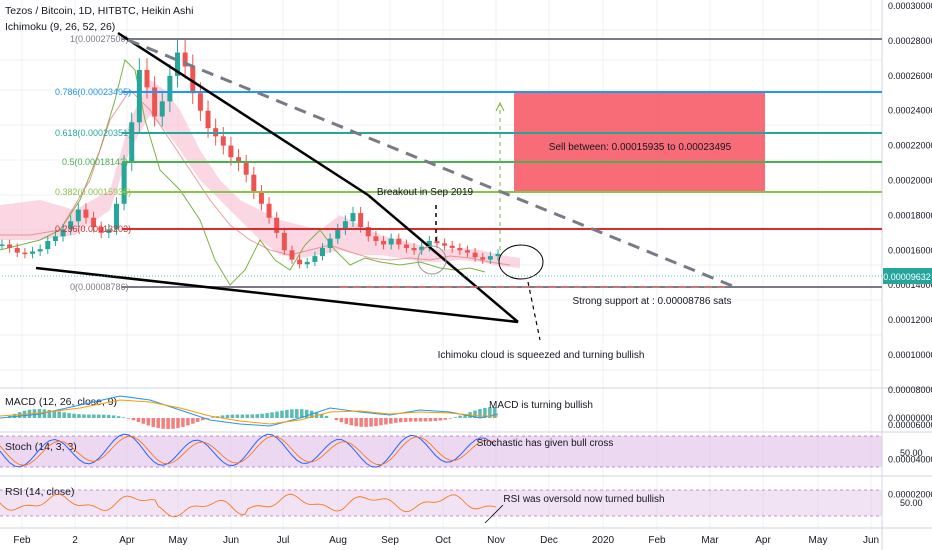 The height and width of the screenshot is (550, 932). I want to click on macd-line, so click(249, 411).